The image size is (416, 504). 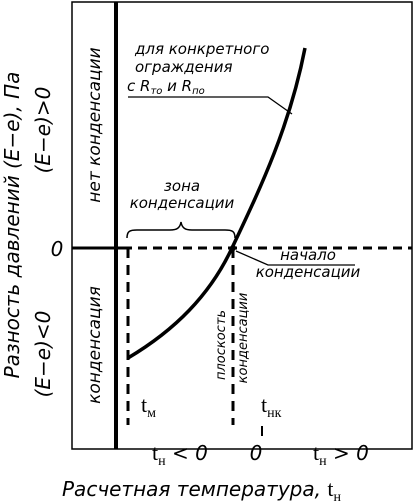 What do you see at coordinates (243, 338) in the screenshot?
I see `plane-label-line2: конденсации` at bounding box center [243, 338].